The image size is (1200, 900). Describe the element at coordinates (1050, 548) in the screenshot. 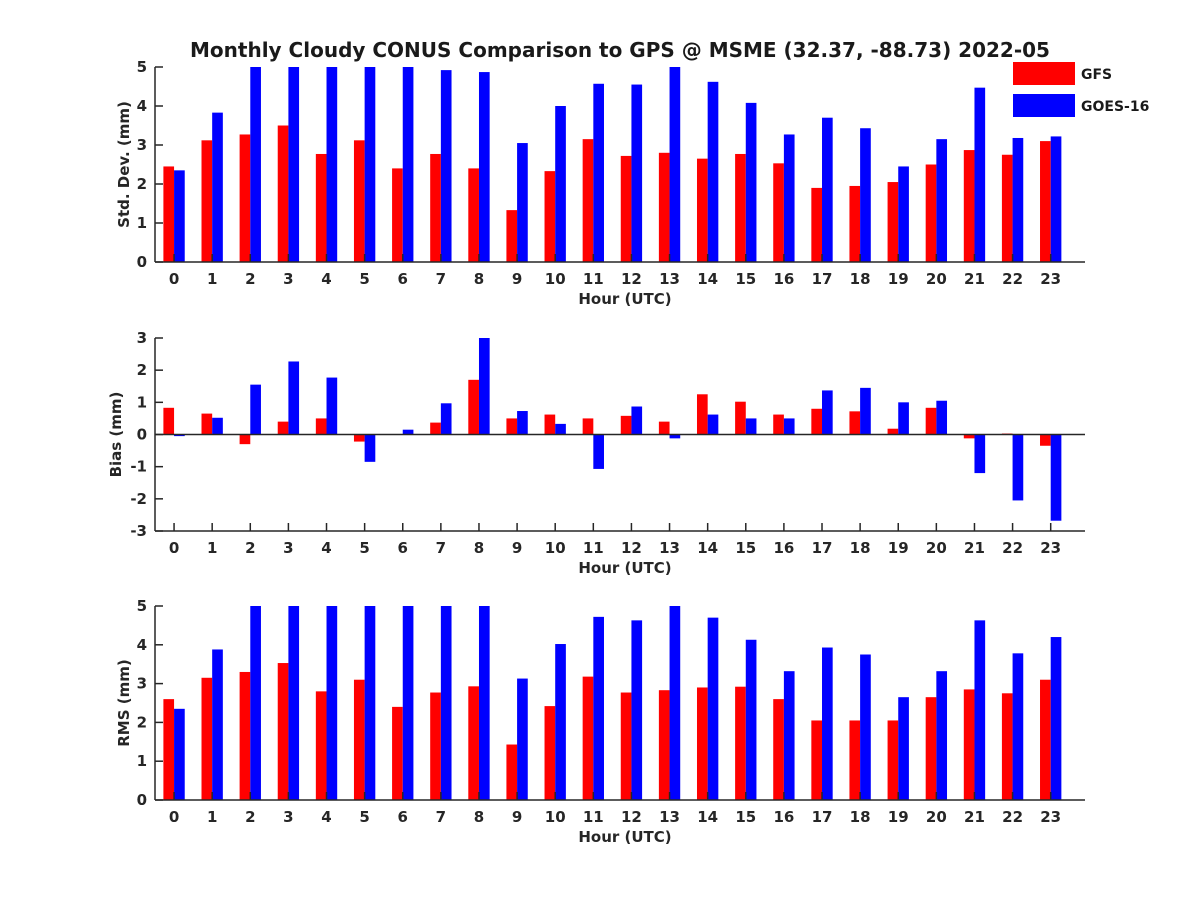

I see `x-tick-label: 23` at that location.